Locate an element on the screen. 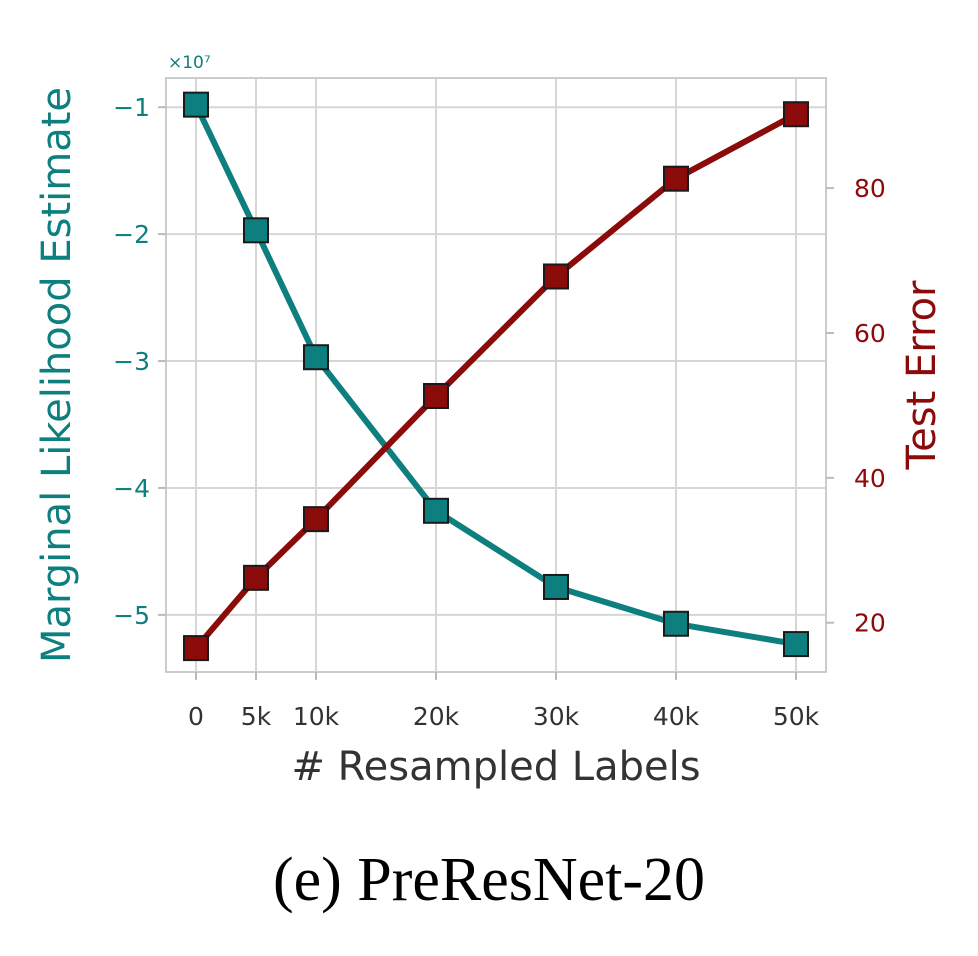 The height and width of the screenshot is (956, 978). x-tick-label: 40k is located at coordinates (676, 716).